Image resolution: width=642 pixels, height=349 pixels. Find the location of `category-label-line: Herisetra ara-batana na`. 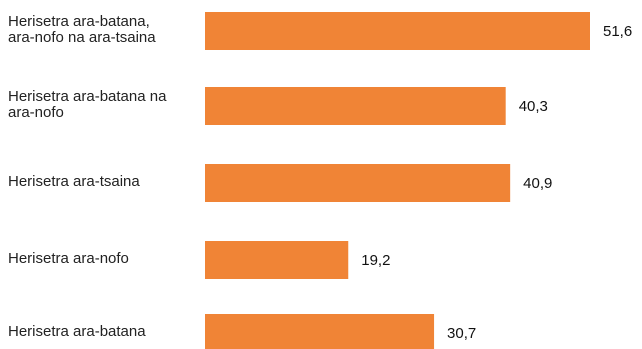

category-label-line: Herisetra ara-batana na is located at coordinates (87, 96).